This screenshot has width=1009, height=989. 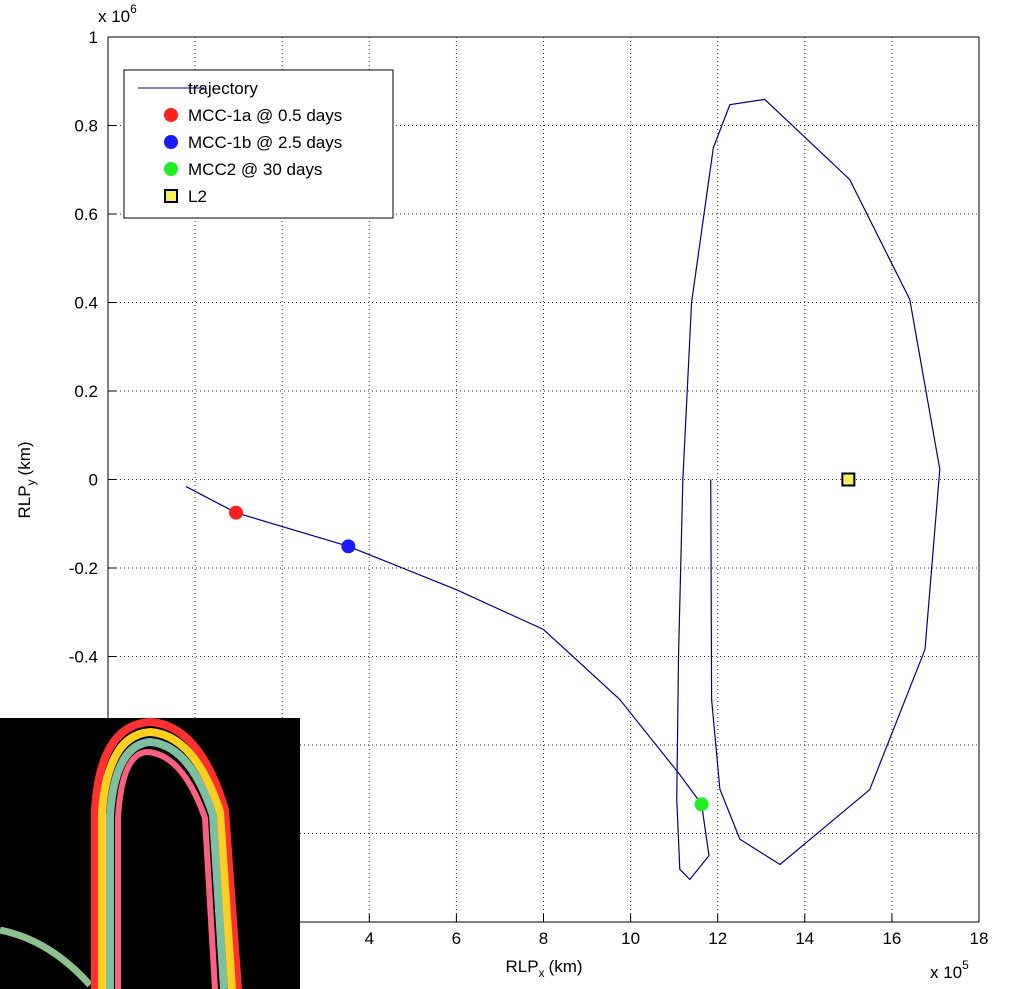 I want to click on x-tick-label: 18, so click(x=979, y=938).